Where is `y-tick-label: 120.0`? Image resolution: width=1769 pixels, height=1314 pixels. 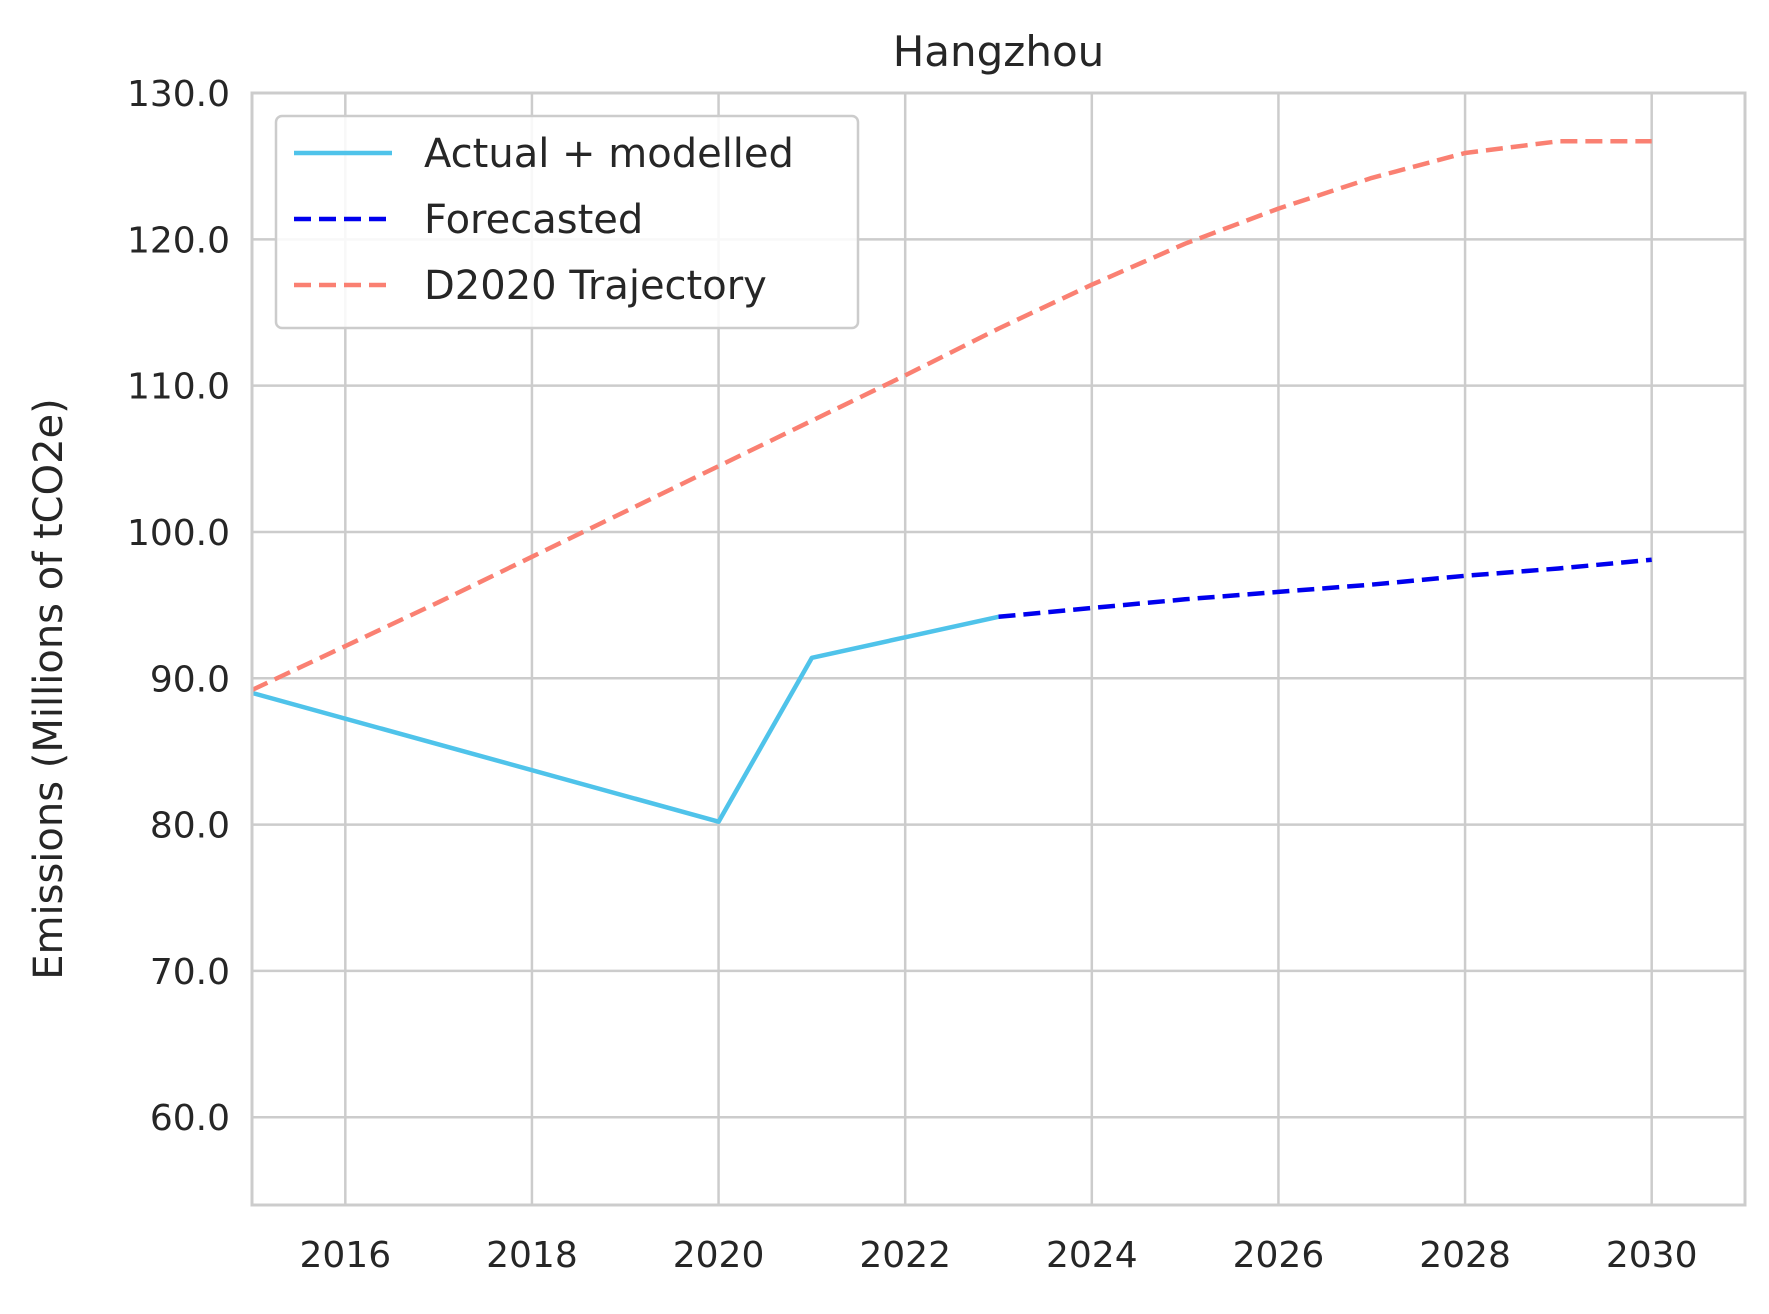 y-tick-label: 120.0 is located at coordinates (178, 240).